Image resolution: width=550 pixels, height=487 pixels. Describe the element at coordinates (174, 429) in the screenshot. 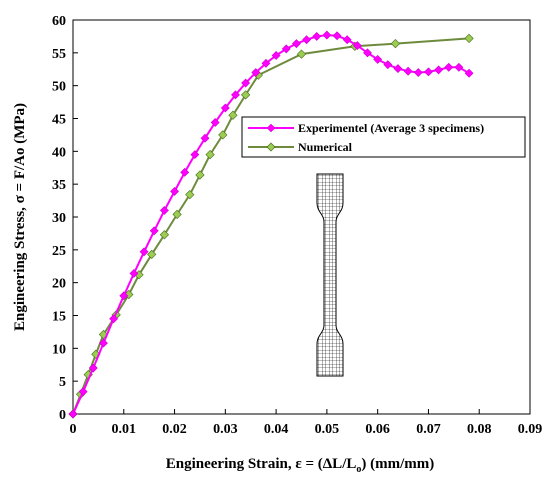

I see `x-tick-label: 0.02` at that location.